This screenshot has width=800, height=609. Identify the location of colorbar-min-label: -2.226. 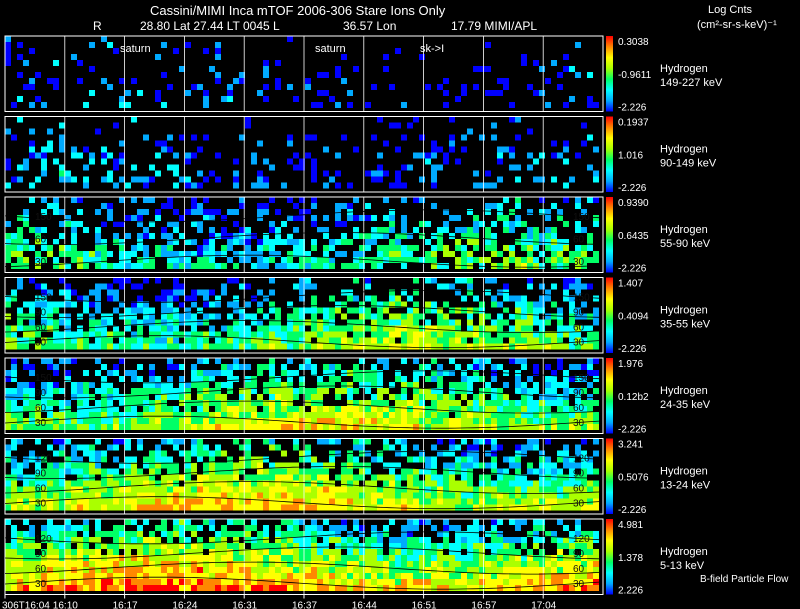
(632, 430).